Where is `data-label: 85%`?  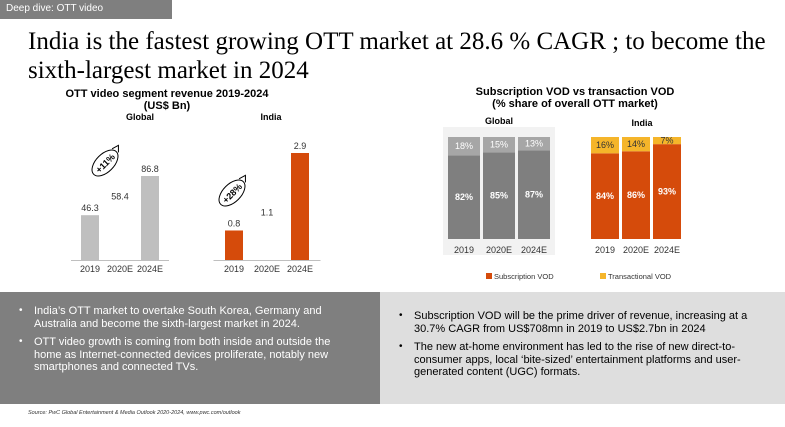
data-label: 85% is located at coordinates (499, 196).